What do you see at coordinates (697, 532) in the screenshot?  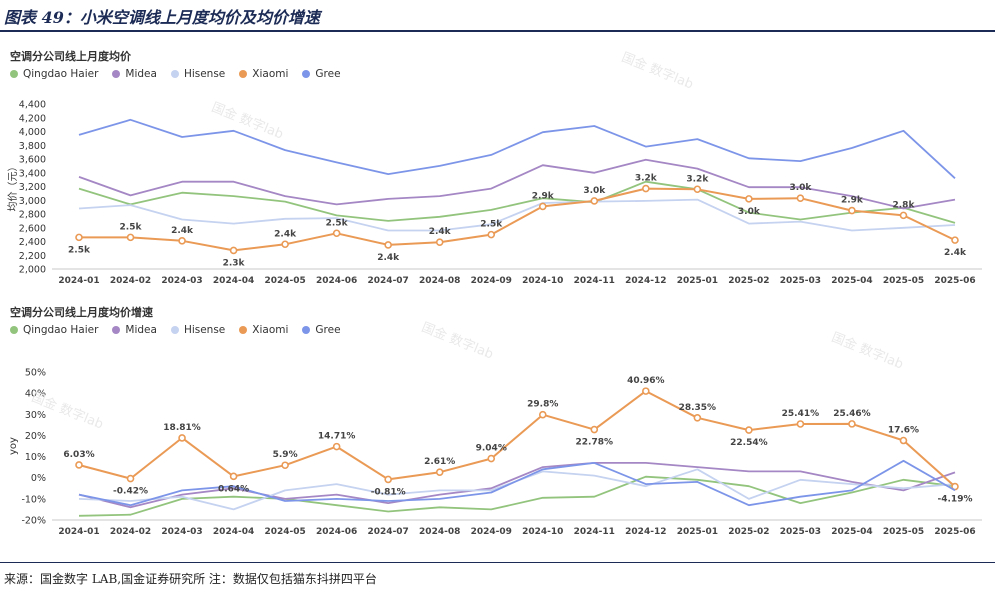 I see `x-tick-label: 2025-01` at bounding box center [697, 532].